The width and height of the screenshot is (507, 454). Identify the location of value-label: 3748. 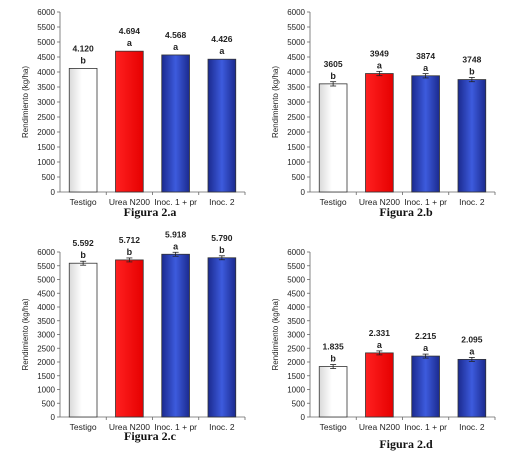
(471, 60).